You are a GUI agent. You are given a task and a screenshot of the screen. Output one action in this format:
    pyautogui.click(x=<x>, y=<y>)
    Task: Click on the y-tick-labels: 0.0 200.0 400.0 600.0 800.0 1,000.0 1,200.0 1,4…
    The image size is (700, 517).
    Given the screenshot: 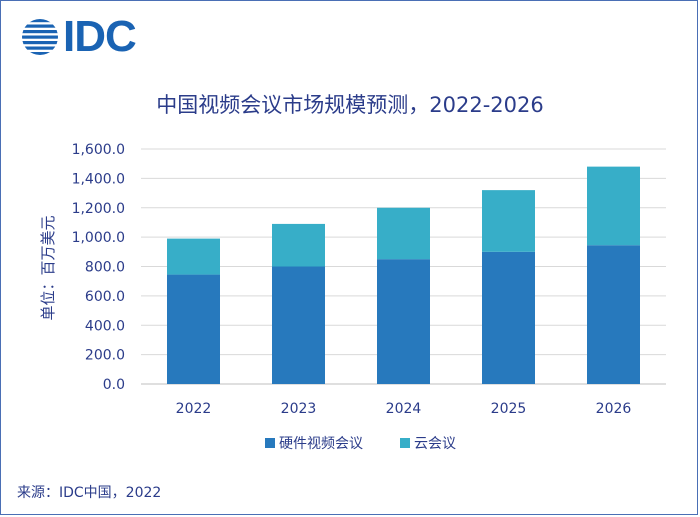 What is the action you would take?
    pyautogui.click(x=98, y=267)
    